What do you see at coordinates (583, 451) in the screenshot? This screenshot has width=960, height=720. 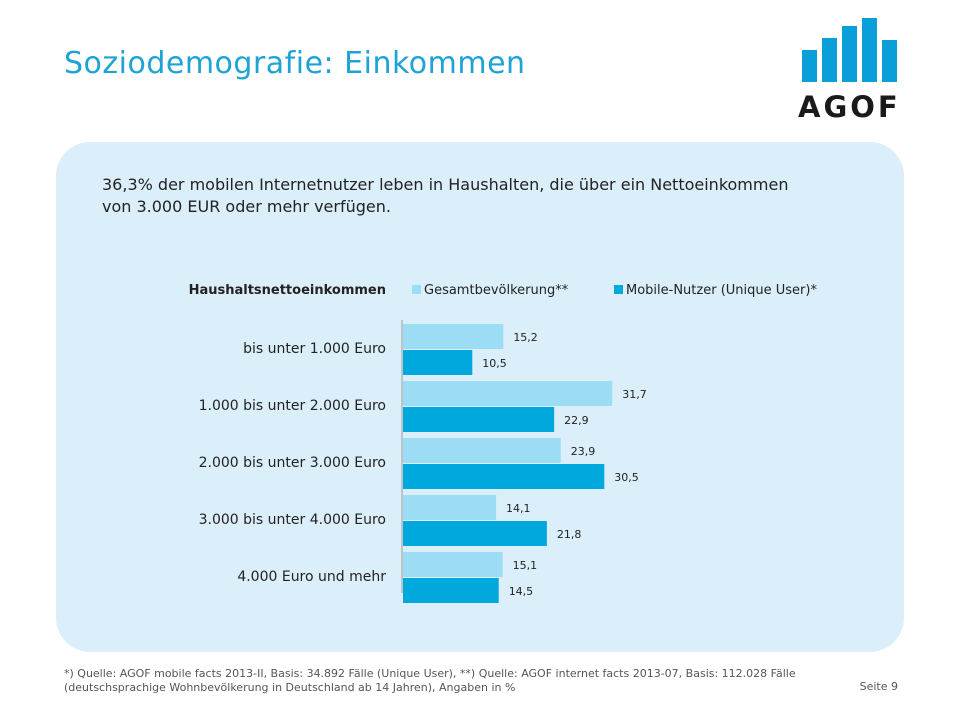 I see `data-label: 23,9` at bounding box center [583, 451].